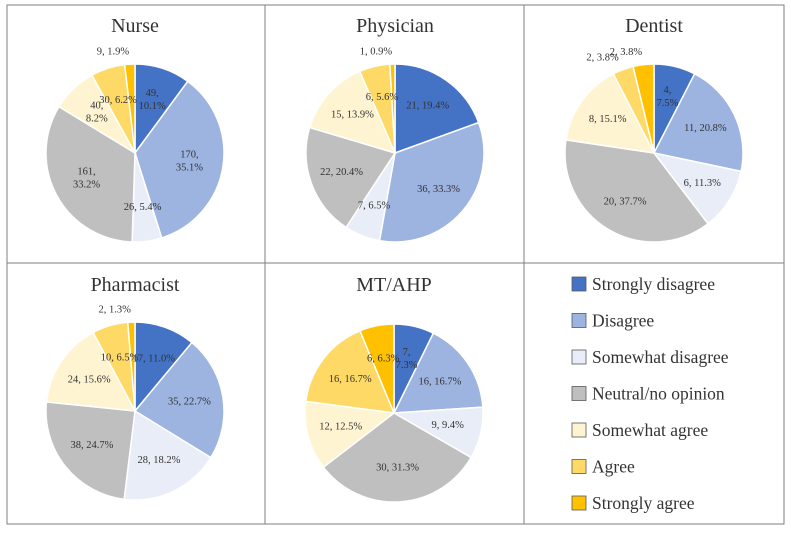 This screenshot has height=534, width=791. What do you see at coordinates (352, 115) in the screenshot?
I see `pie-data-label: 15, 13.9%` at bounding box center [352, 115].